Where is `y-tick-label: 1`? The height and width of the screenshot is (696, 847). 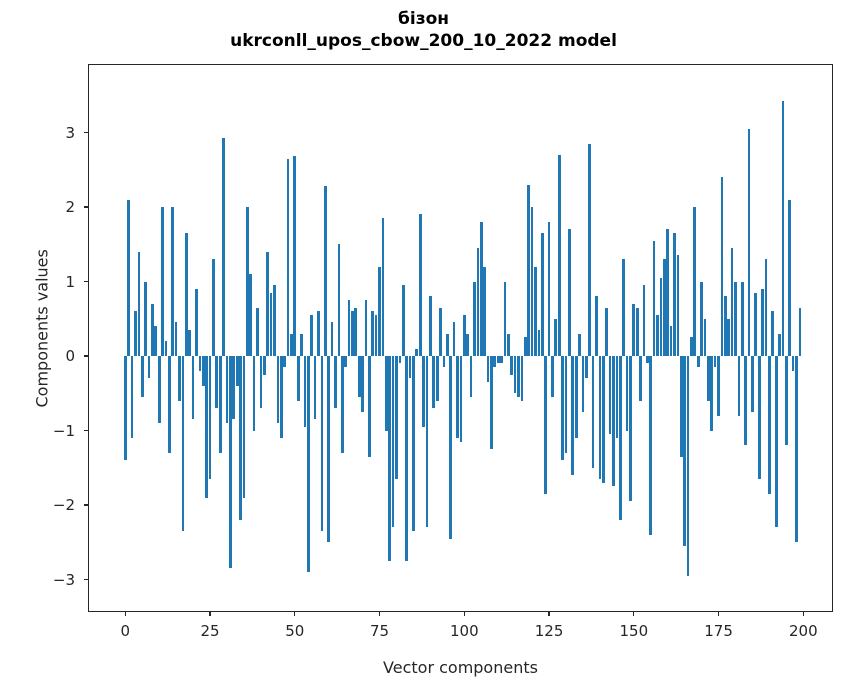 y-tick-label: 1 is located at coordinates (70, 281).